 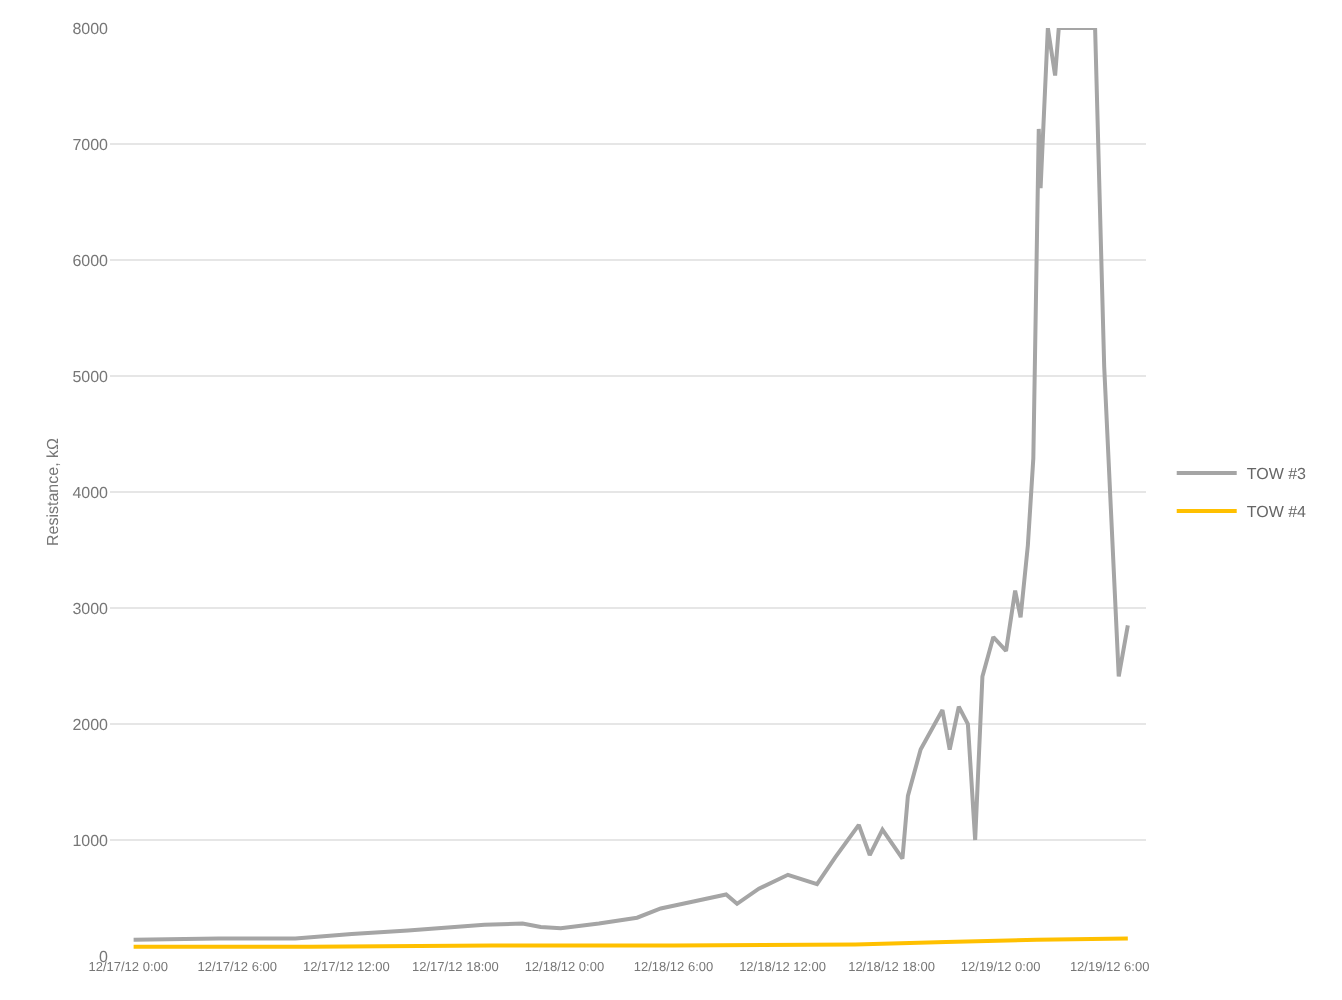 I want to click on y-tick-label: 7000, so click(x=91, y=144).